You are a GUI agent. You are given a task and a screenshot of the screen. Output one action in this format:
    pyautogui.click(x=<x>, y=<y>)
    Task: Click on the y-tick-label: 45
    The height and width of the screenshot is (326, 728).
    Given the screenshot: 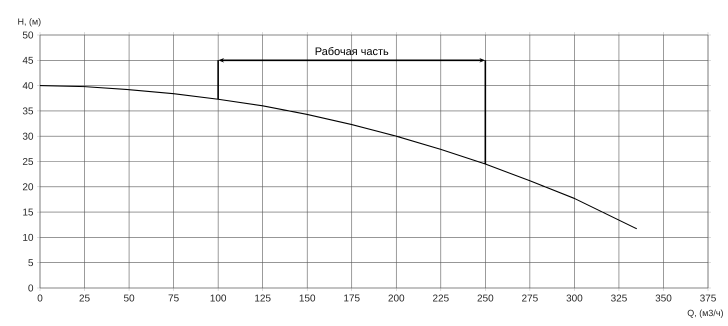 What is the action you would take?
    pyautogui.click(x=28, y=60)
    